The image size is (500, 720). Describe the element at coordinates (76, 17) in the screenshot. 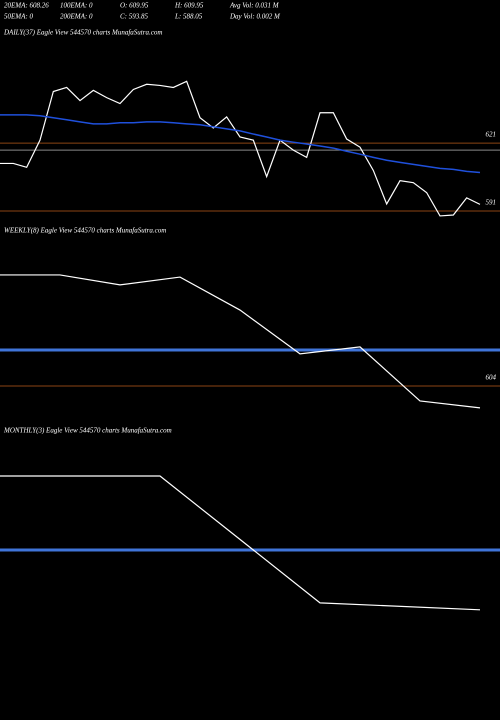

I see `header-stat: 200EMA: 0` at that location.